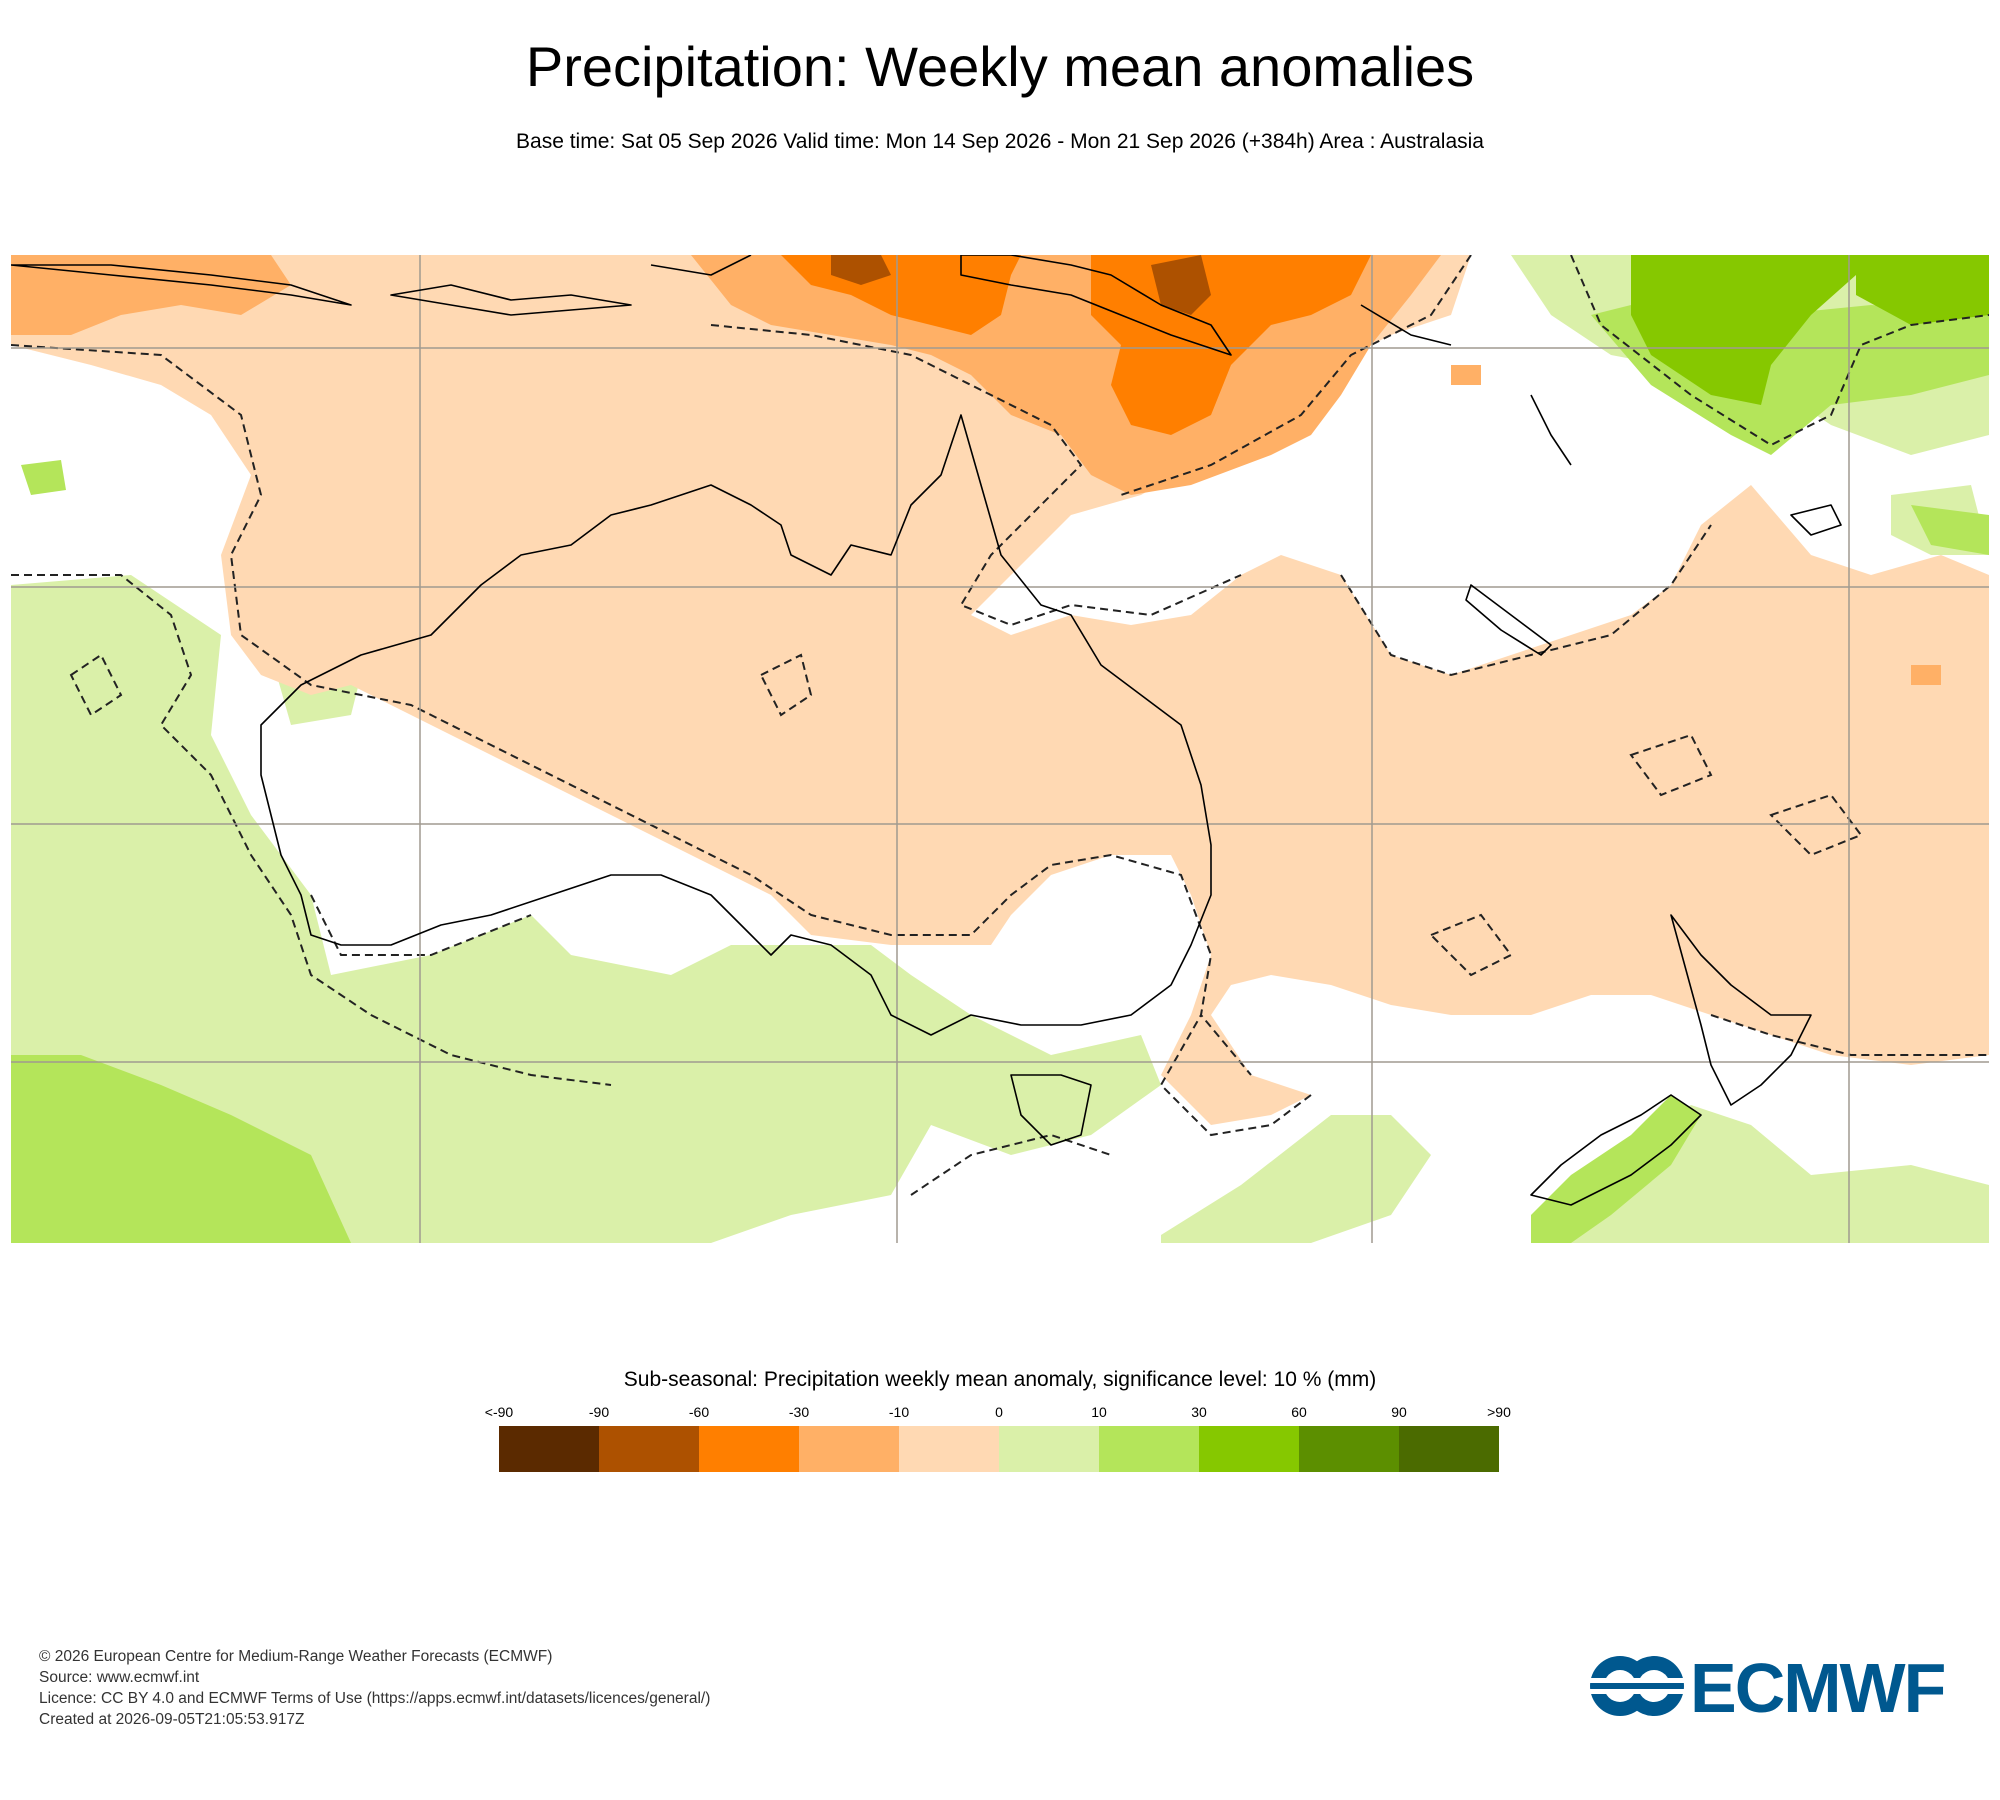  What do you see at coordinates (899, 1412) in the screenshot?
I see `legend-tick-label: -10` at bounding box center [899, 1412].